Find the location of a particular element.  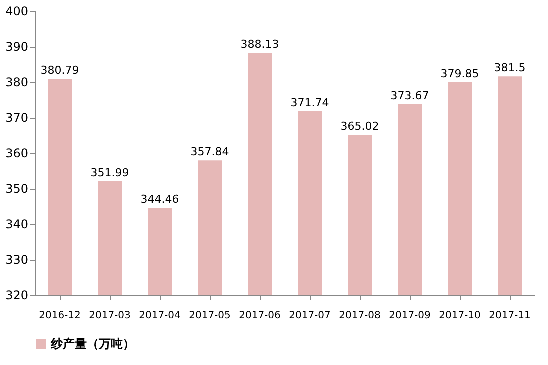

data-label: 381.5 is located at coordinates (510, 68).